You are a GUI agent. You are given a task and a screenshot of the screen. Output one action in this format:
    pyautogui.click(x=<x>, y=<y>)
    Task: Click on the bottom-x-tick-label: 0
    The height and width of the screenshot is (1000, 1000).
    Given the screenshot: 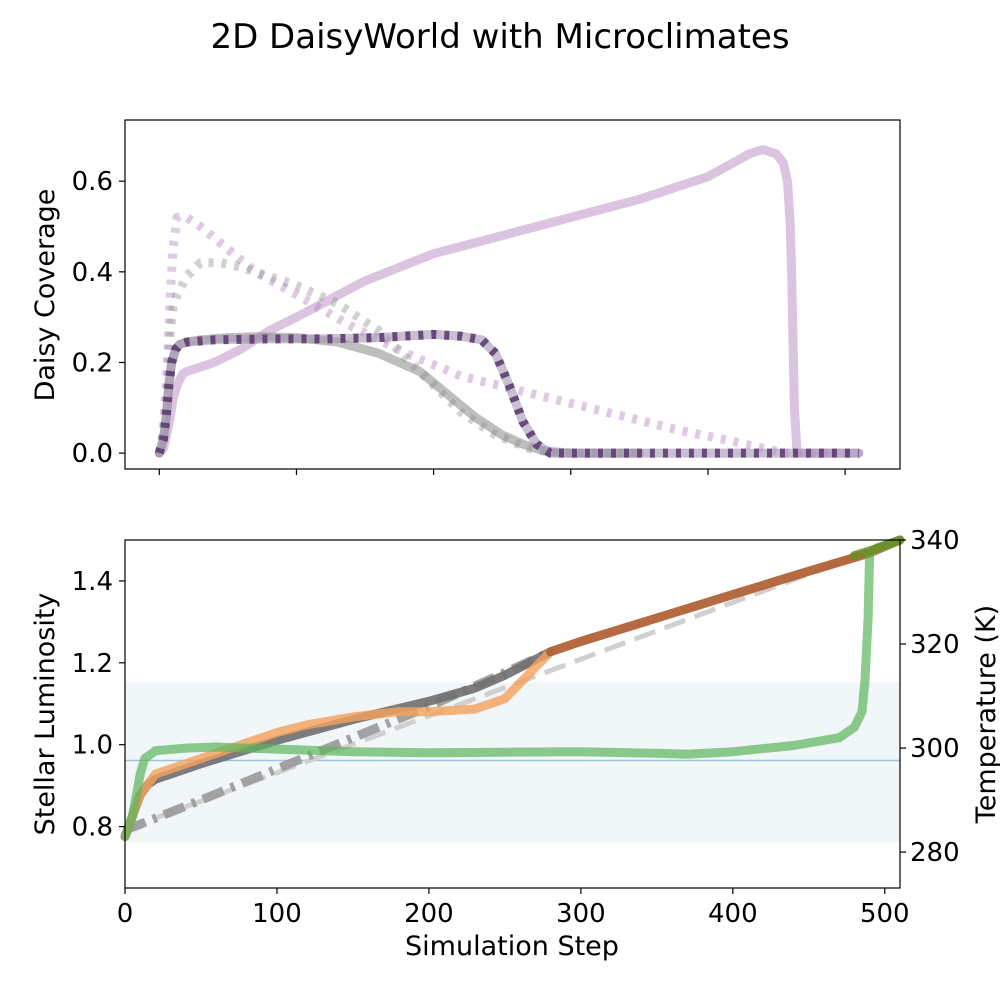 What is the action you would take?
    pyautogui.click(x=125, y=914)
    